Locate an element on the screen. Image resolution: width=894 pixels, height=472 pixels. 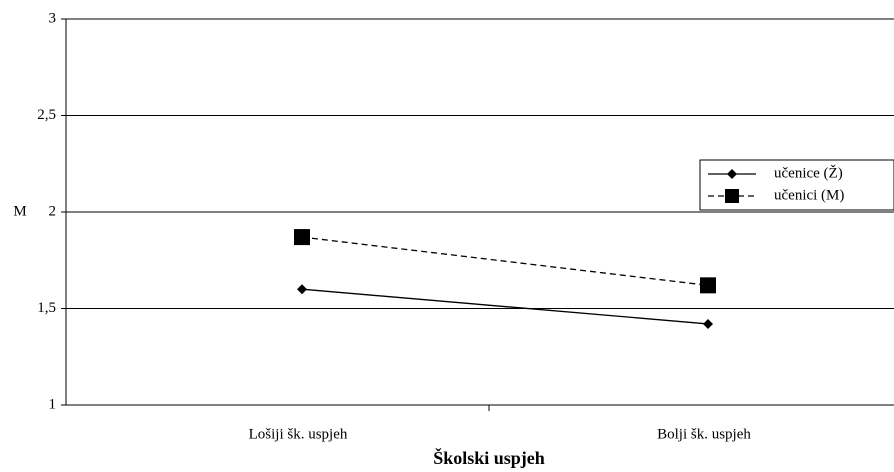
y-tick-label: 1 is located at coordinates (53, 404).